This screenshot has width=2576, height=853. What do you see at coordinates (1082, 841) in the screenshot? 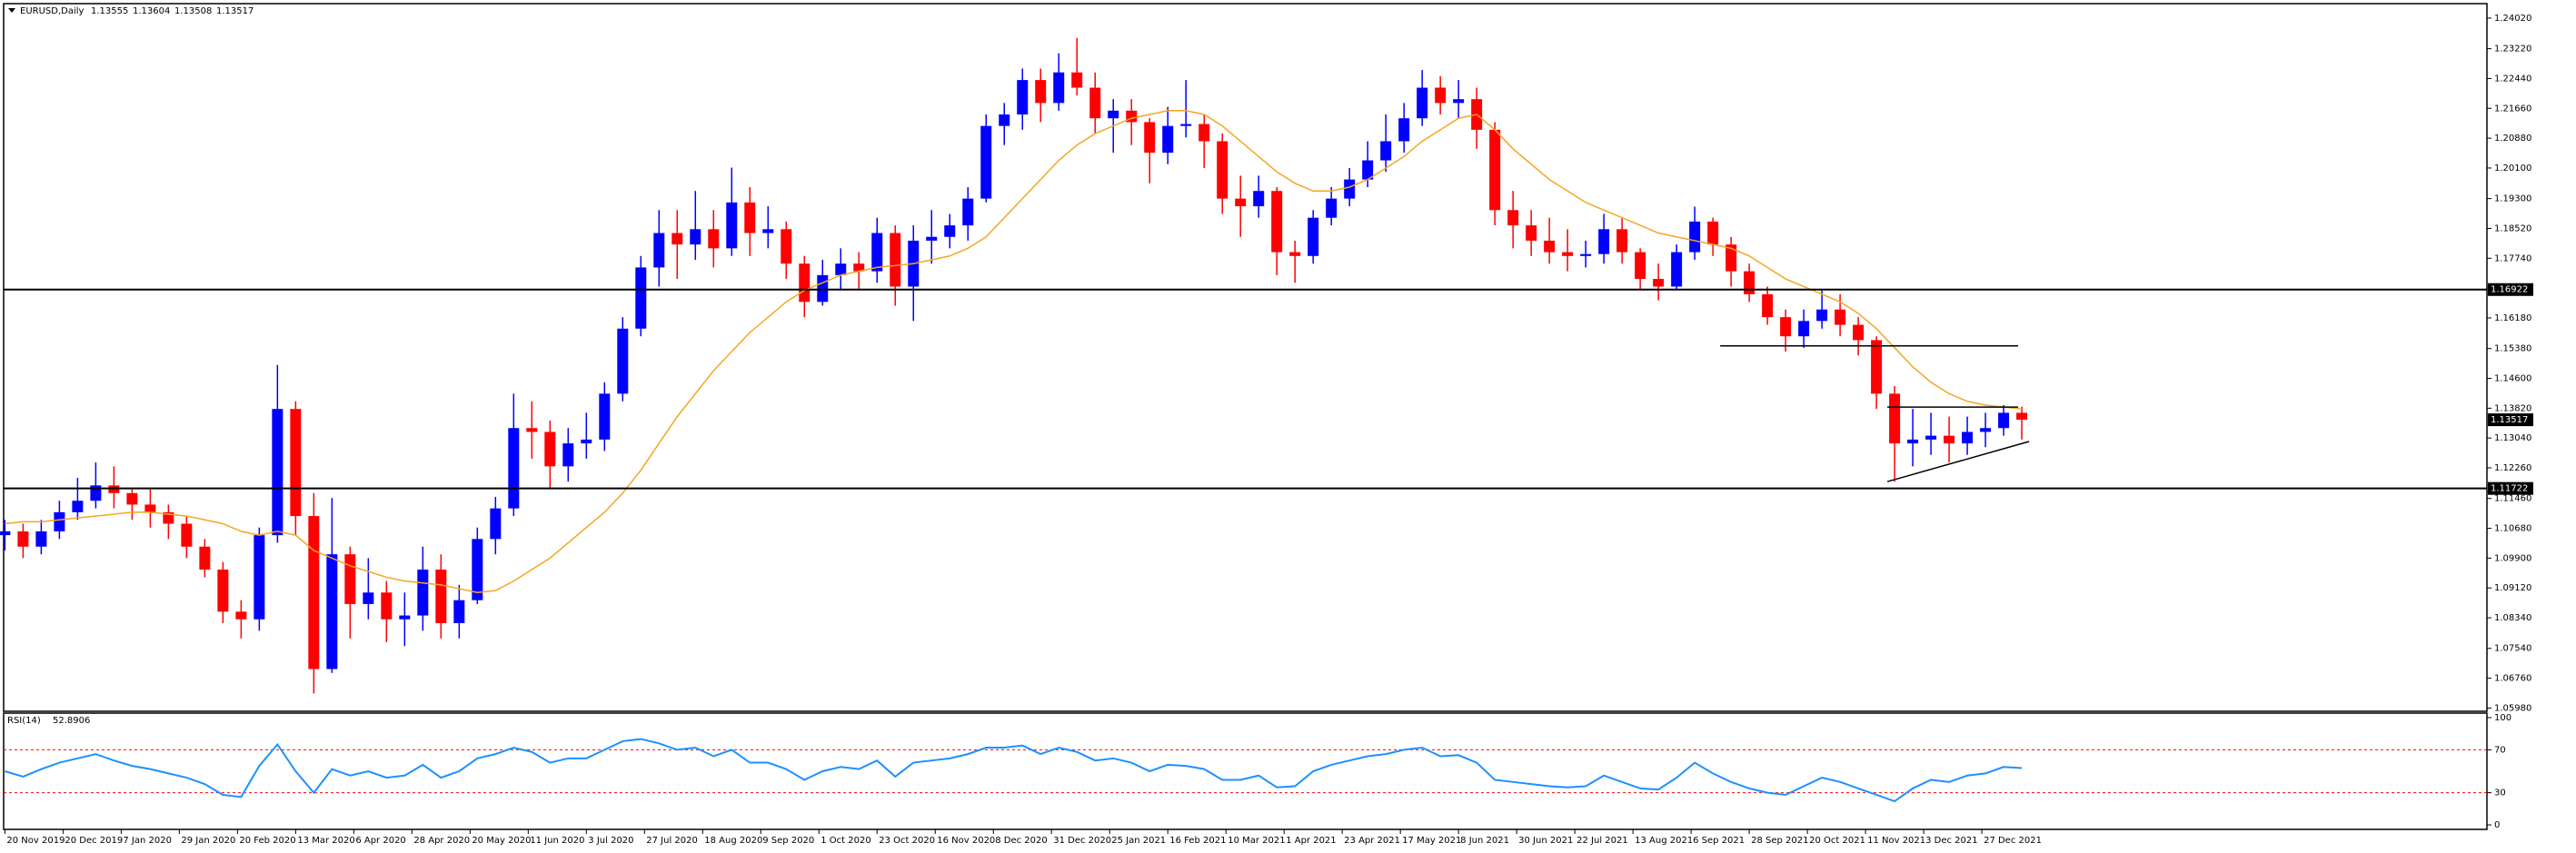
I see `x-tick-label: 31 Dec 2020` at bounding box center [1082, 841].